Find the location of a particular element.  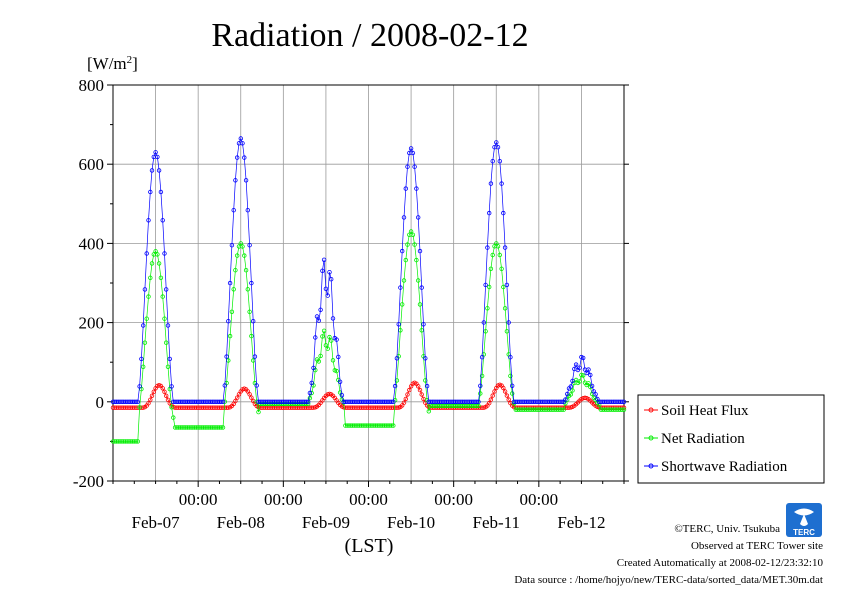

legend-label: Net Radiation is located at coordinates (703, 439).